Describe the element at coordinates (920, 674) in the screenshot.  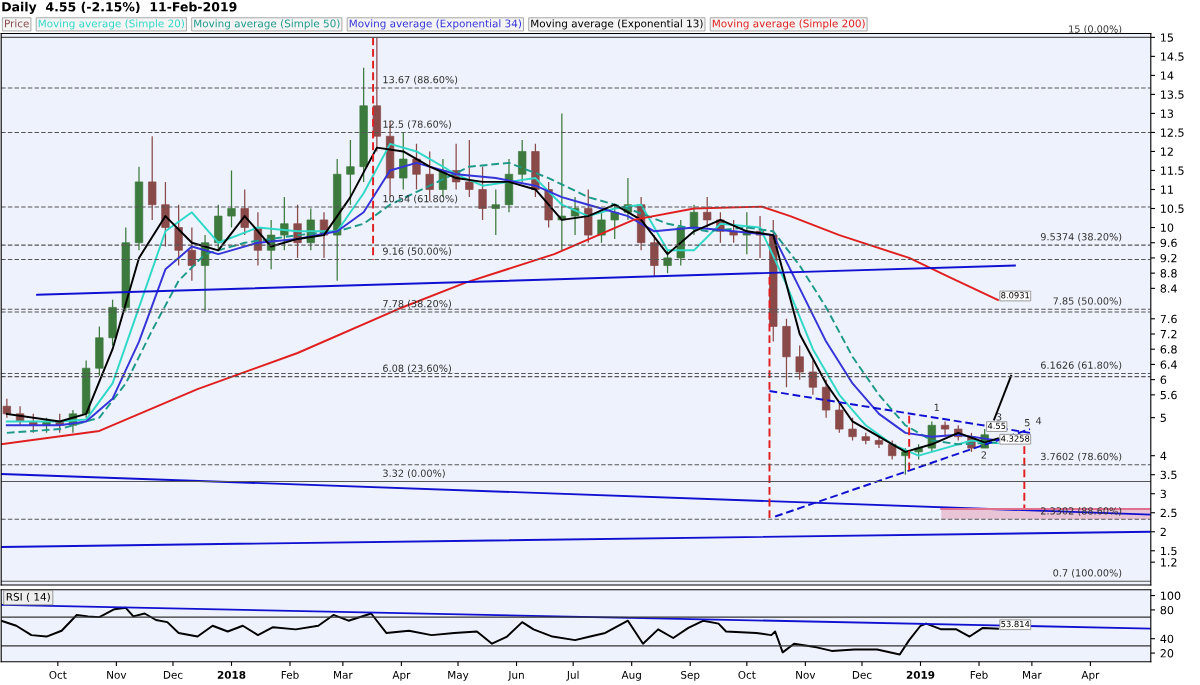
I see `x-tick-label: 2019` at that location.